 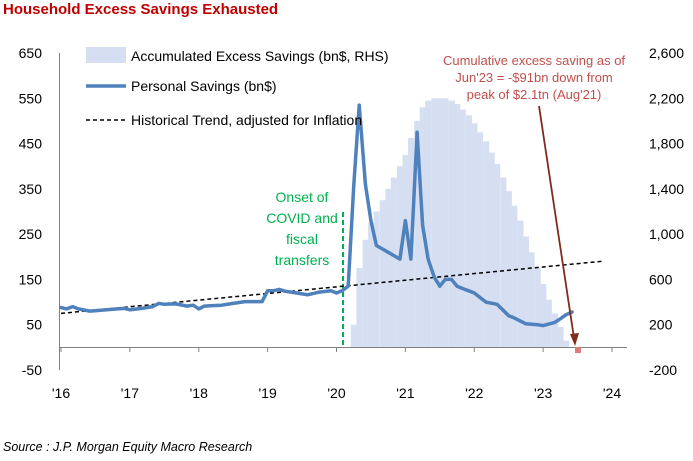 What do you see at coordinates (336, 349) in the screenshot?
I see `x-tick-marks` at bounding box center [336, 349].